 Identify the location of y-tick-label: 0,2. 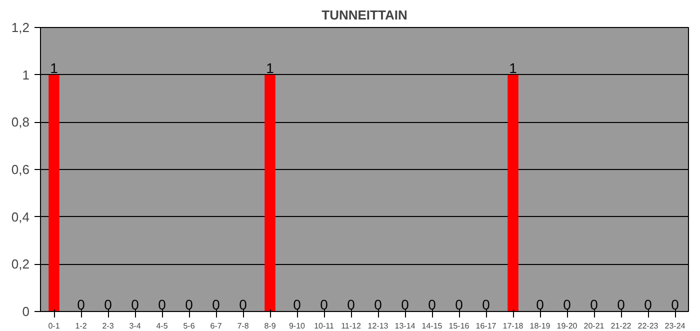
(20, 264).